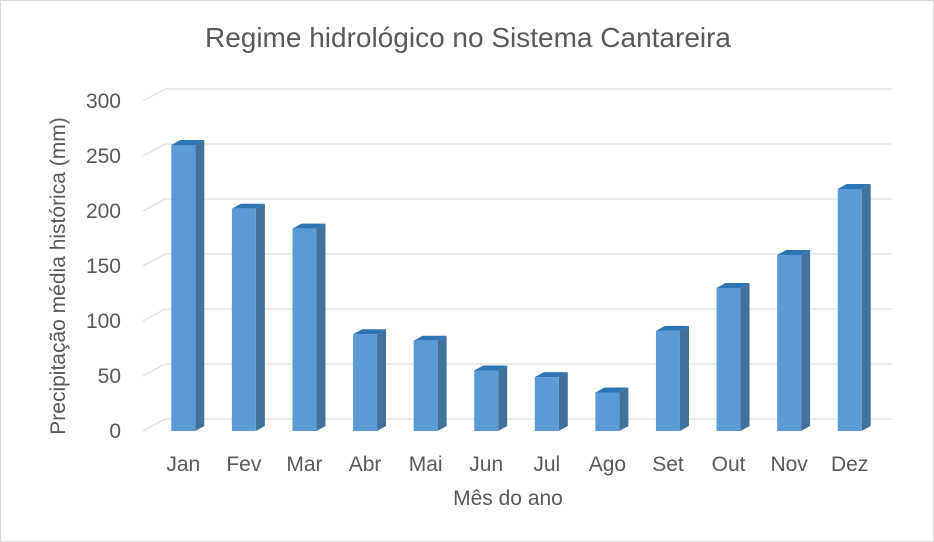  I want to click on y-tick-label: 200, so click(103, 211).